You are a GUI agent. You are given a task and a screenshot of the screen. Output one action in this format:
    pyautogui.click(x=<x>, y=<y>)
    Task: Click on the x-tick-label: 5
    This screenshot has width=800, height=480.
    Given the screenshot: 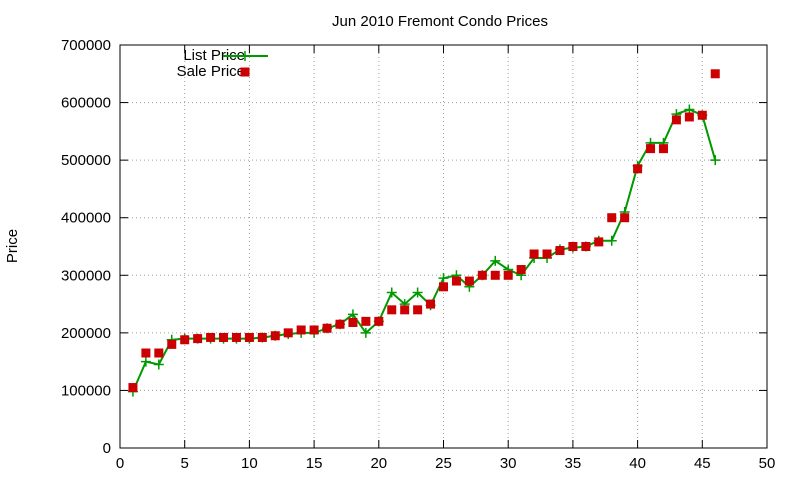 What is the action you would take?
    pyautogui.click(x=185, y=463)
    